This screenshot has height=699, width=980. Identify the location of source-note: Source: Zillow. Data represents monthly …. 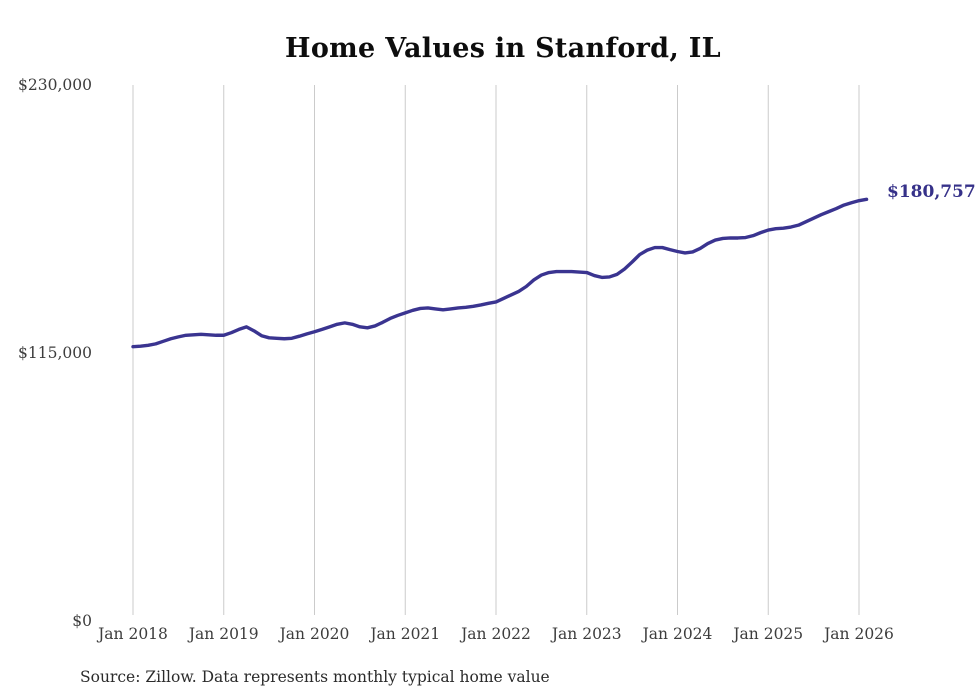
(315, 677).